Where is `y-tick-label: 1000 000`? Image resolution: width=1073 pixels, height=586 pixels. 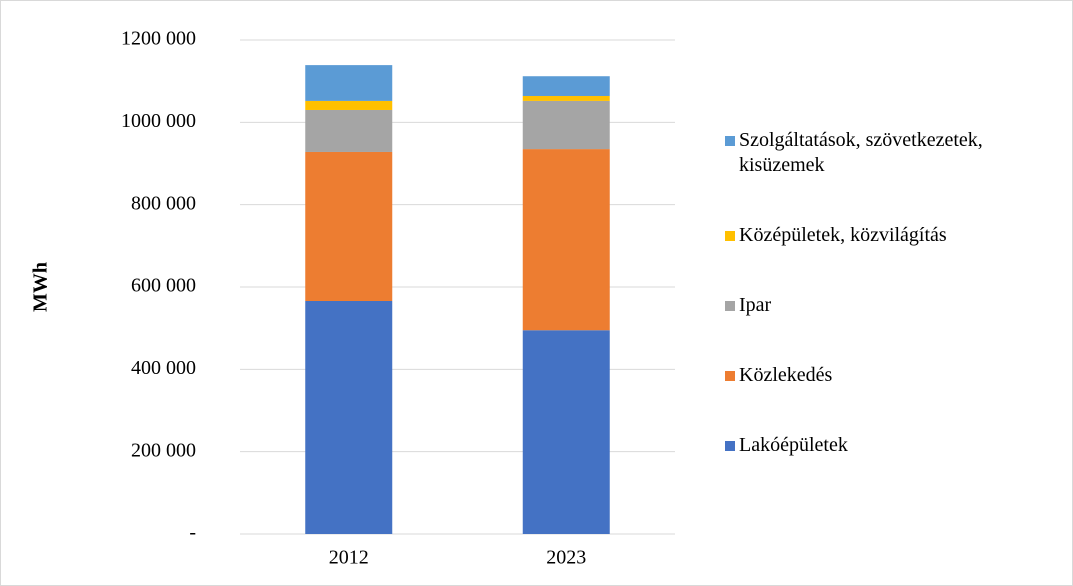 y-tick-label: 1000 000 is located at coordinates (158, 121).